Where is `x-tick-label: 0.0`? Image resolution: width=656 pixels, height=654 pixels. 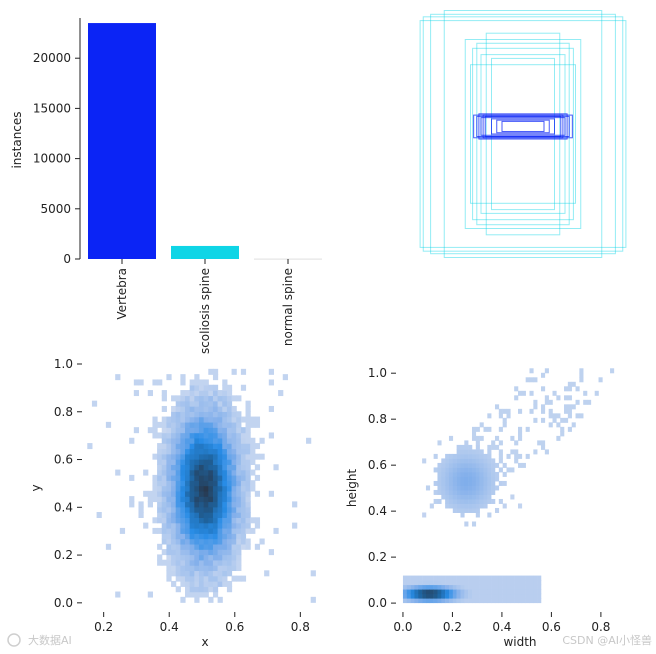
x-tick-label: 0.0 is located at coordinates (402, 627).